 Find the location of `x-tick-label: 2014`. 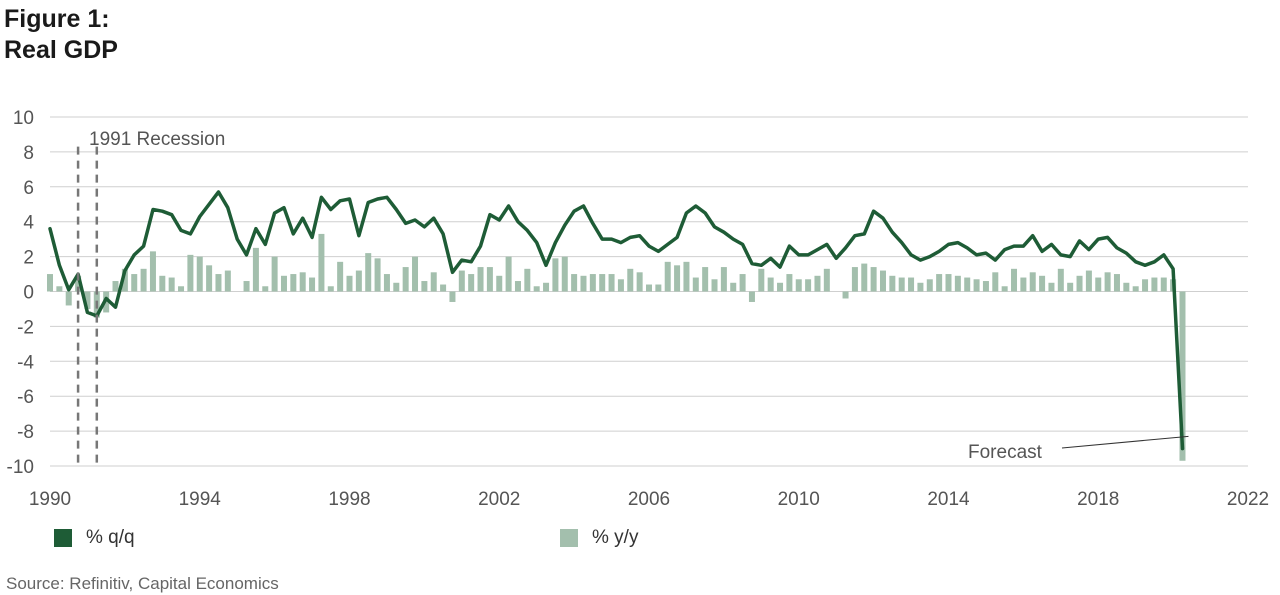

x-tick-label: 2014 is located at coordinates (948, 499).